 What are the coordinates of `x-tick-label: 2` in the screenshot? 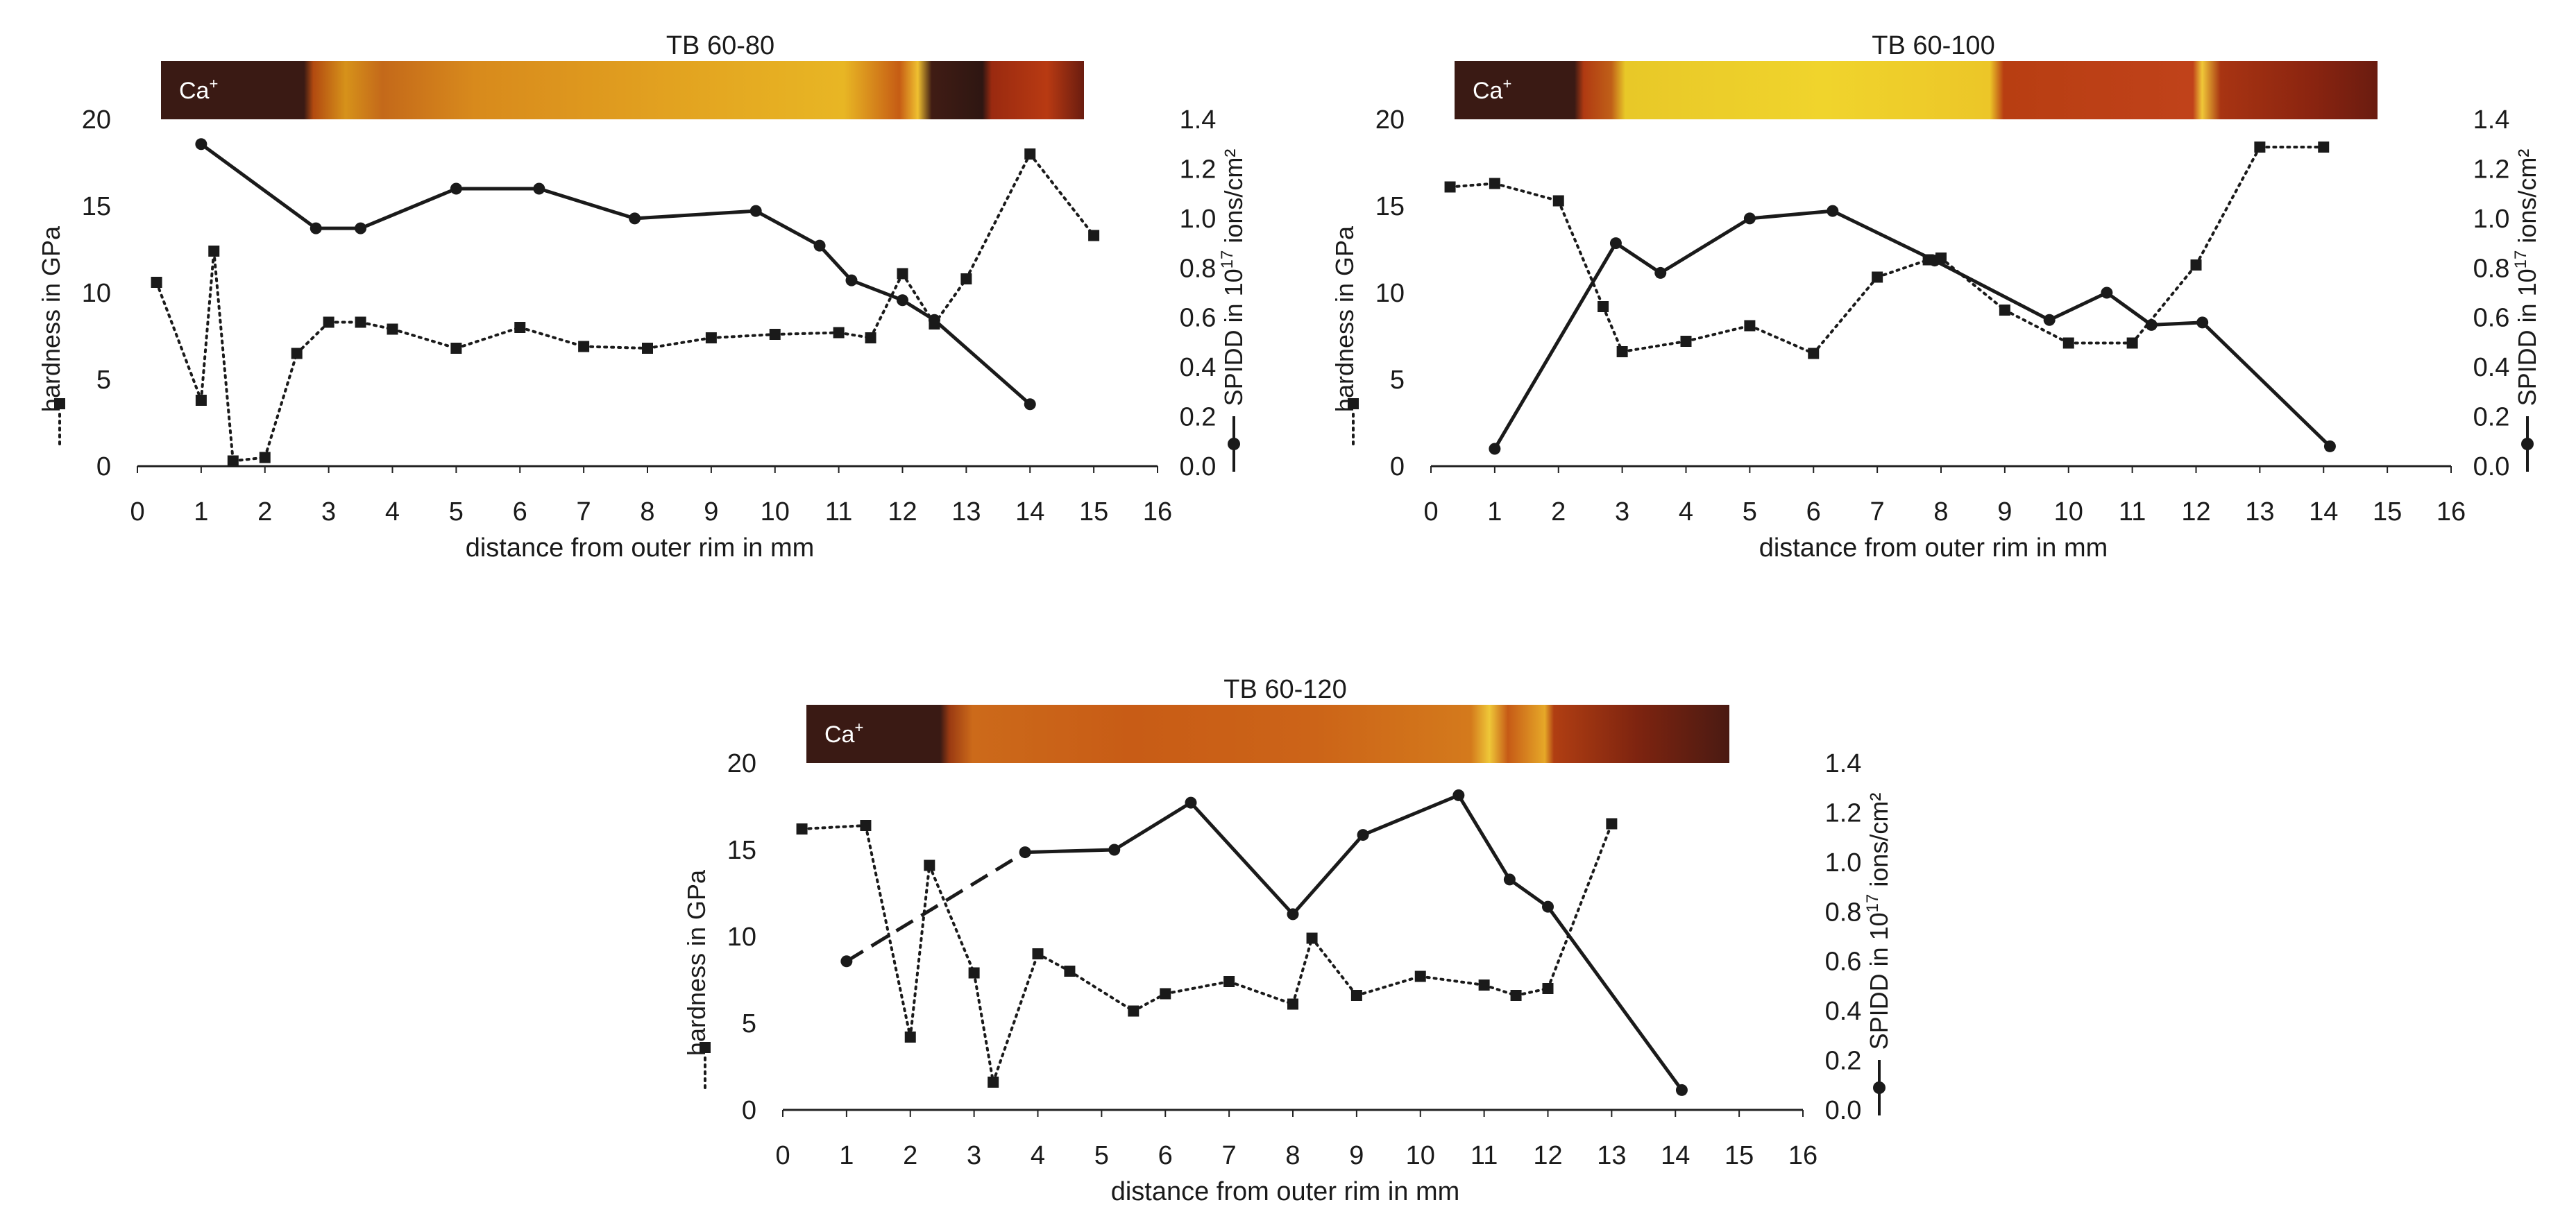 It's located at (910, 1155).